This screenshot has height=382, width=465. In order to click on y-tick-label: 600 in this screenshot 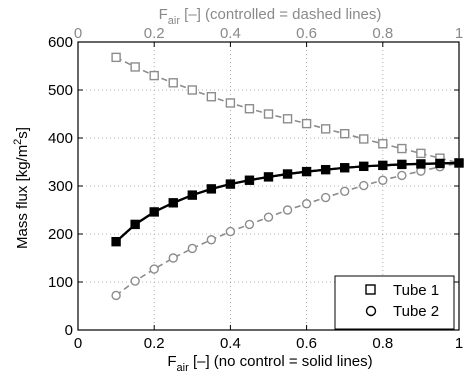, I will do `click(60, 42)`.